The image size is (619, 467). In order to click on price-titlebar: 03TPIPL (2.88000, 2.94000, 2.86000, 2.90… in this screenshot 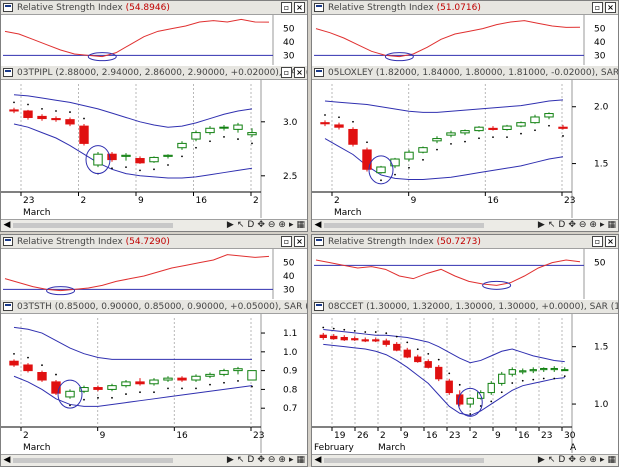, I will do `click(154, 73)`.